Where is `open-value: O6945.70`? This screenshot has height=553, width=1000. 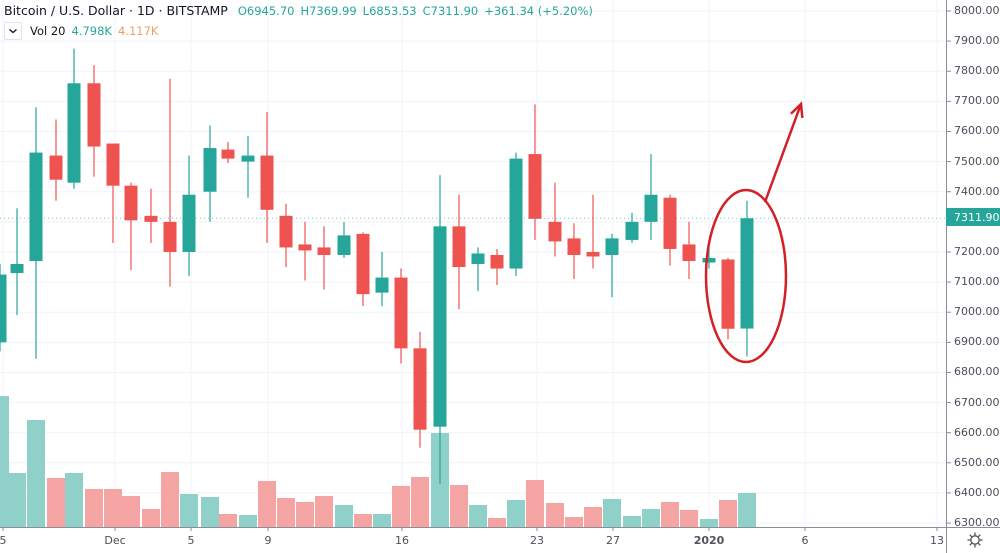 open-value: O6945.70 is located at coordinates (266, 10).